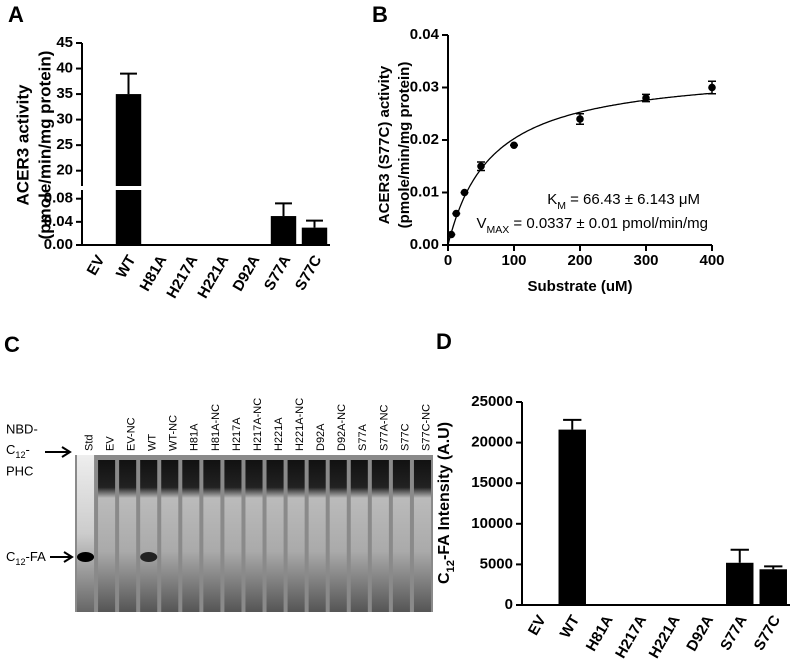  What do you see at coordinates (258, 424) in the screenshot?
I see `lane-label: H217A-NC` at bounding box center [258, 424].